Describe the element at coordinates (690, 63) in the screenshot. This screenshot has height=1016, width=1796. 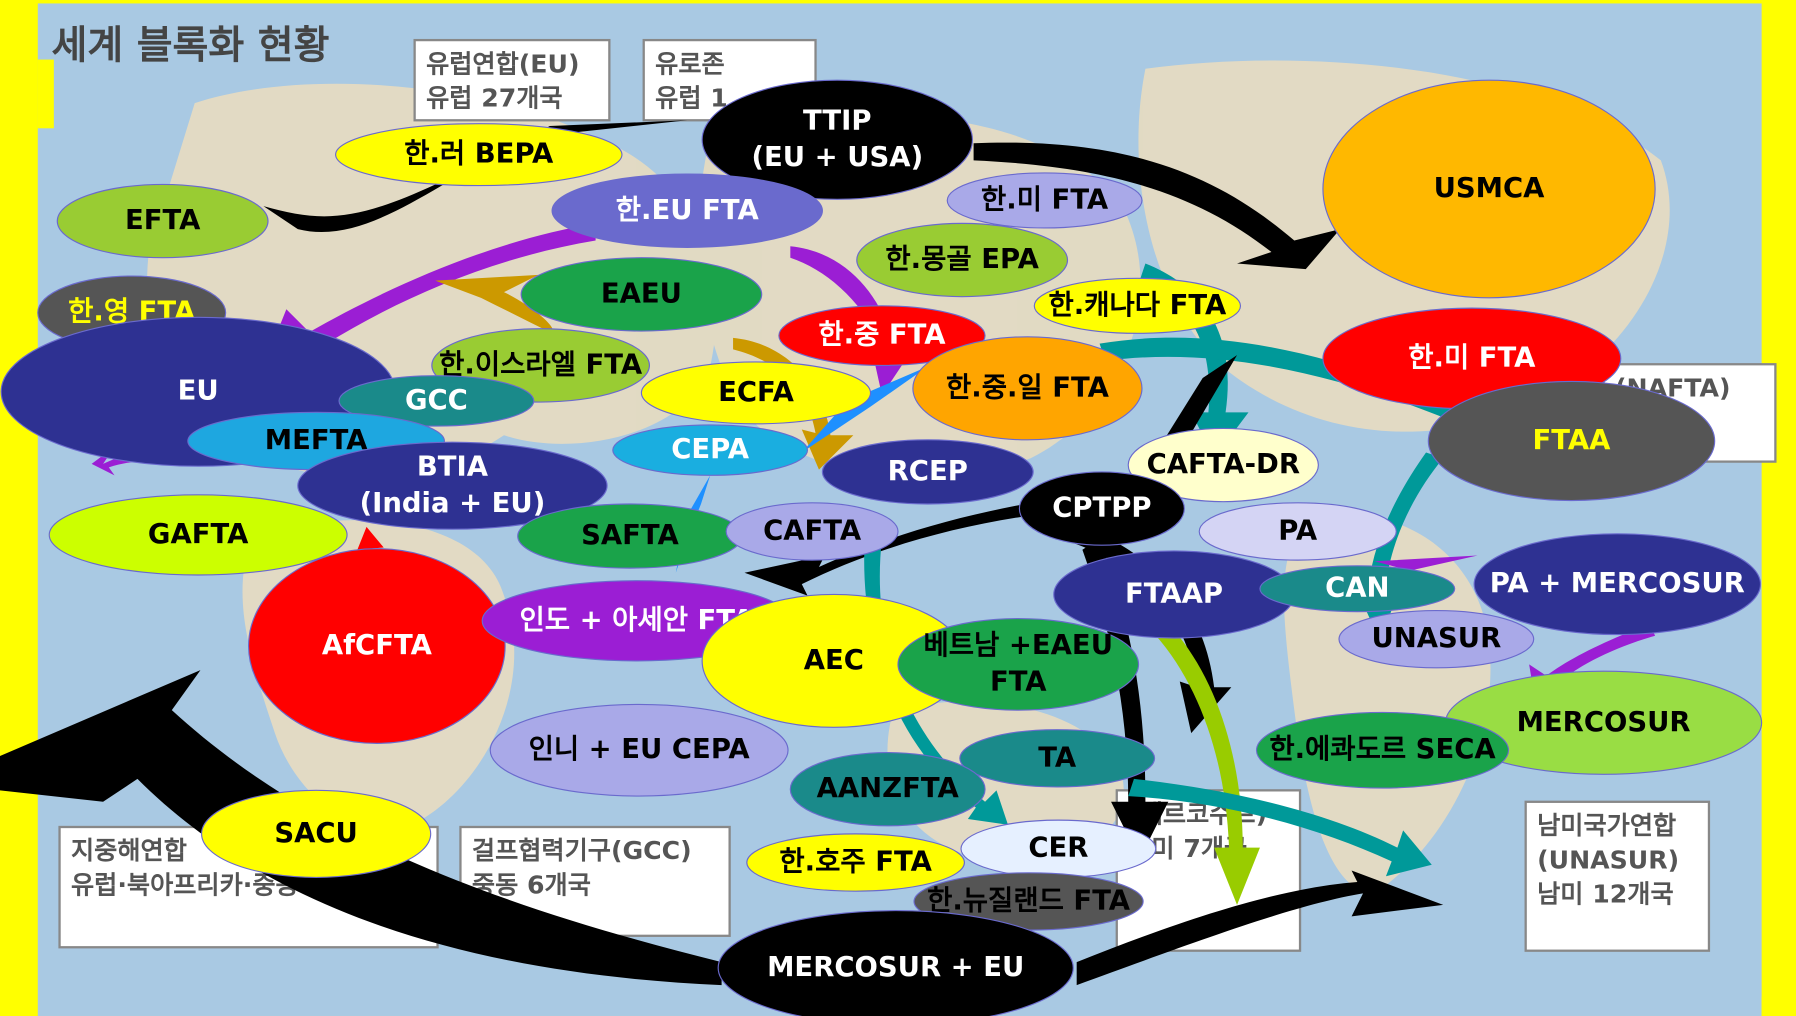
I see `map-label: 유로존` at that location.